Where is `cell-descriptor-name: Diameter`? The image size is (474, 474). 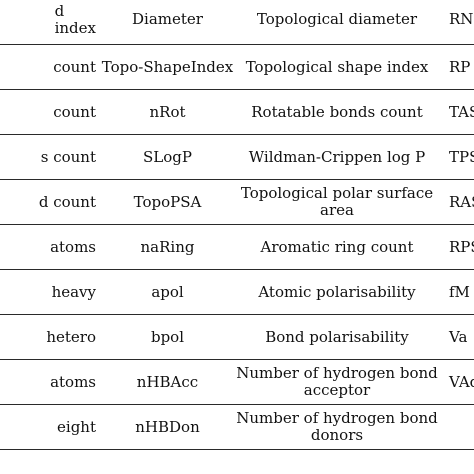
cell-descriptor-name: Diameter is located at coordinates (167, 22).